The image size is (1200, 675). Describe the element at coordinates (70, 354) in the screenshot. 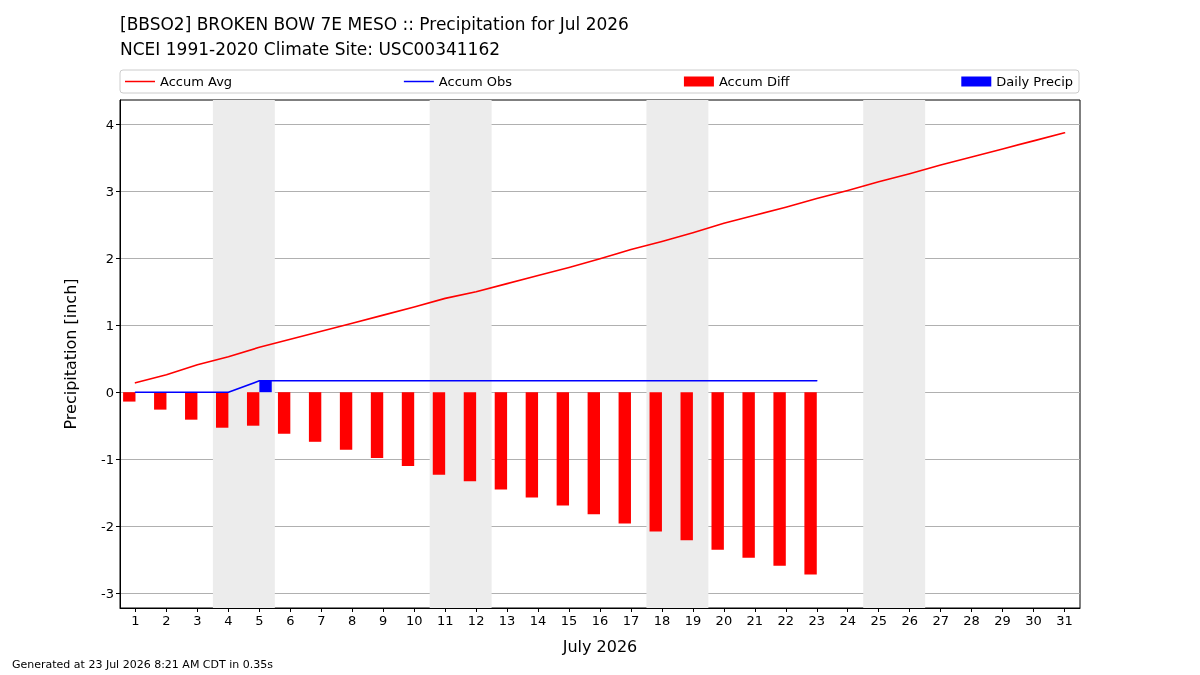

I see `y-axis-title: Precipitation [inch]` at that location.